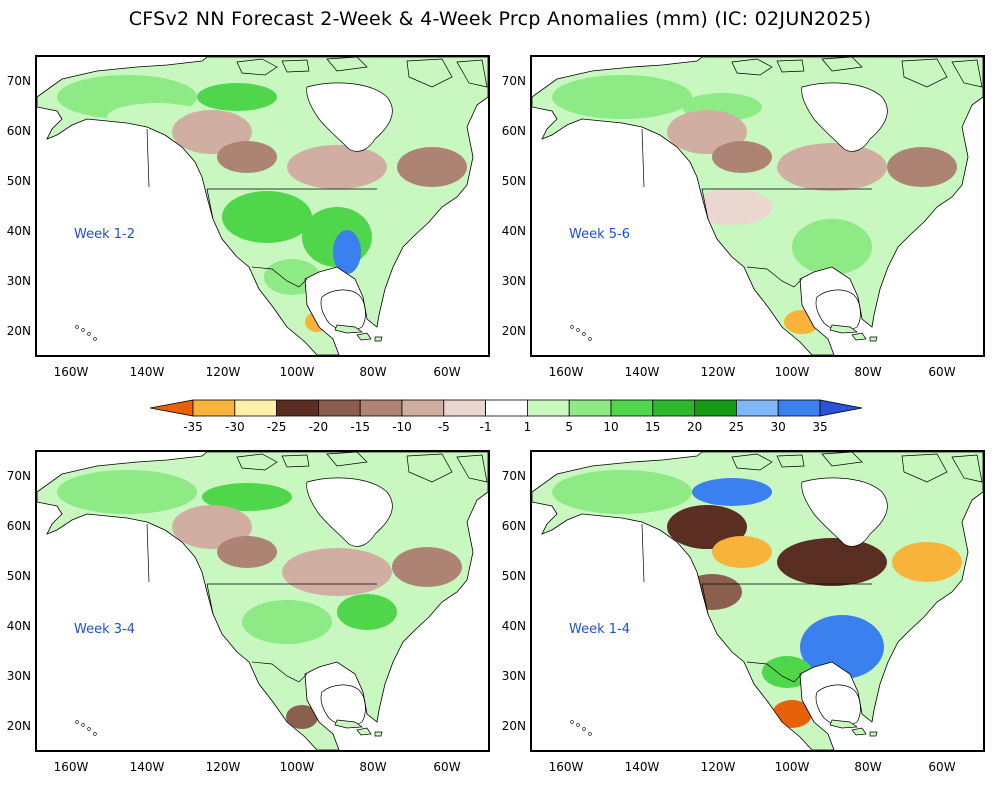 The width and height of the screenshot is (1000, 800). Describe the element at coordinates (694, 427) in the screenshot. I see `colorbar-tick-label: 20` at that location.